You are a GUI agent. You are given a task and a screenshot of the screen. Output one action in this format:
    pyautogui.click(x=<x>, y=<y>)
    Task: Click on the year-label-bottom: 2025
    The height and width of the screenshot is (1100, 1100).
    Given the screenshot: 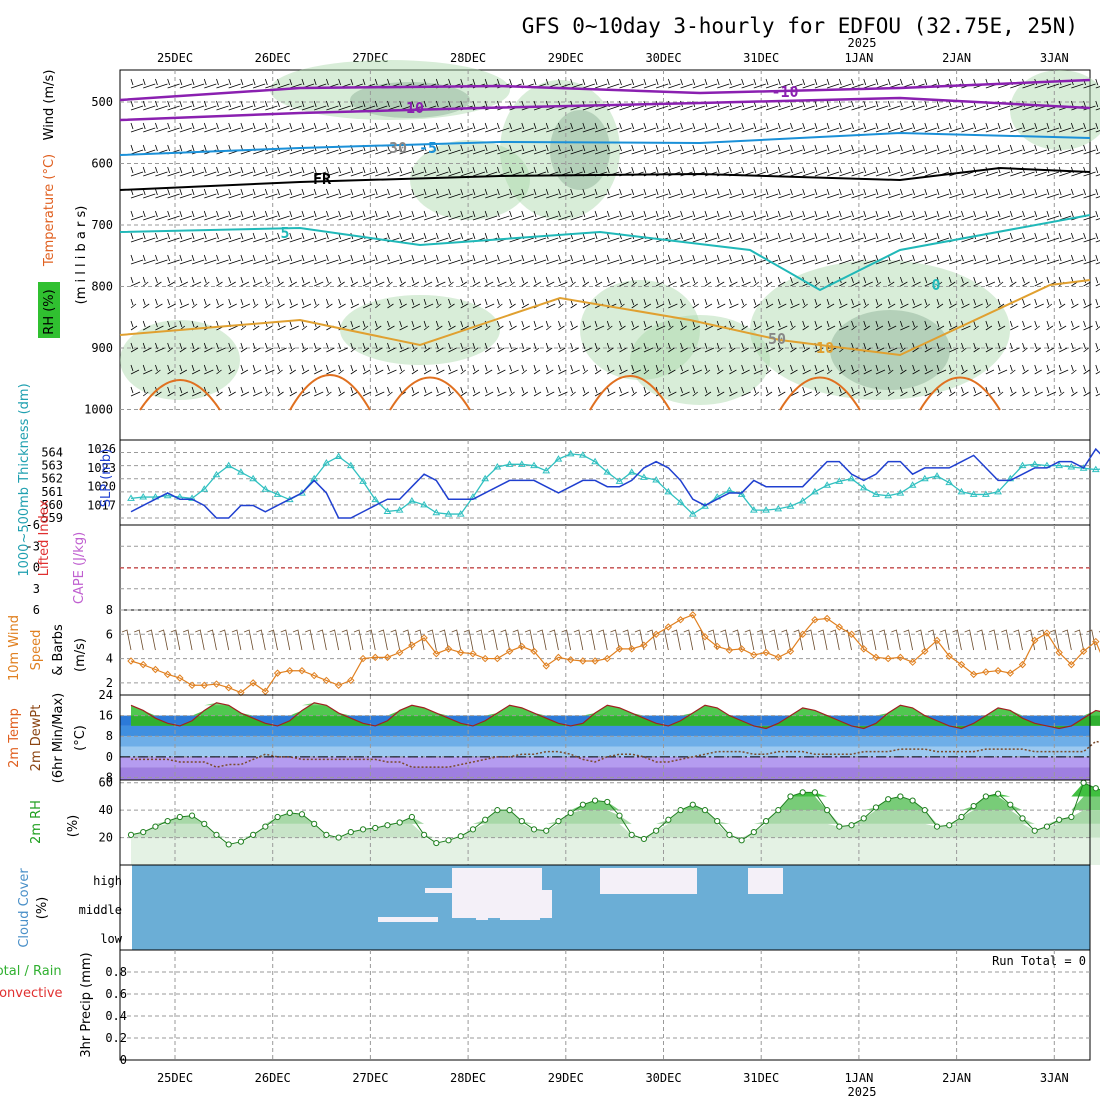 What is the action you would take?
    pyautogui.click(x=862, y=1092)
    